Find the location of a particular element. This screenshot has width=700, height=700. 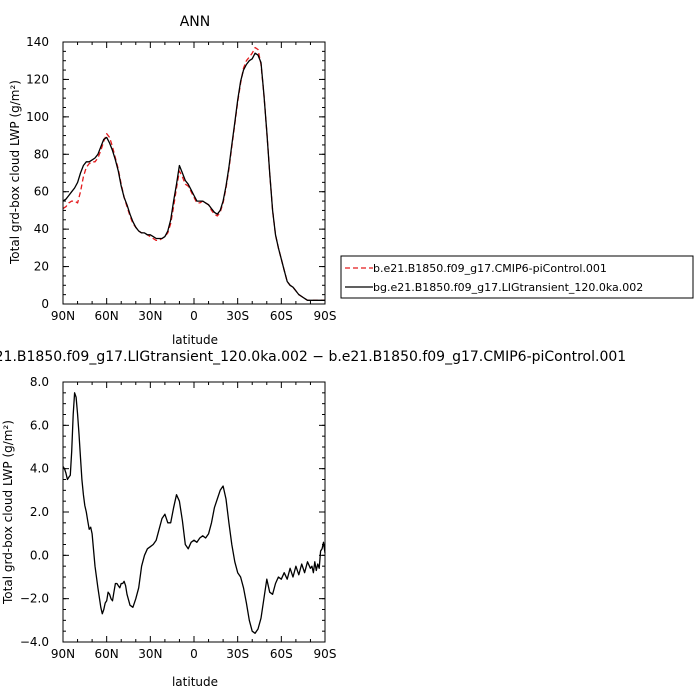

chart-bottom-x-tick-label: 60N is located at coordinates (107, 654).